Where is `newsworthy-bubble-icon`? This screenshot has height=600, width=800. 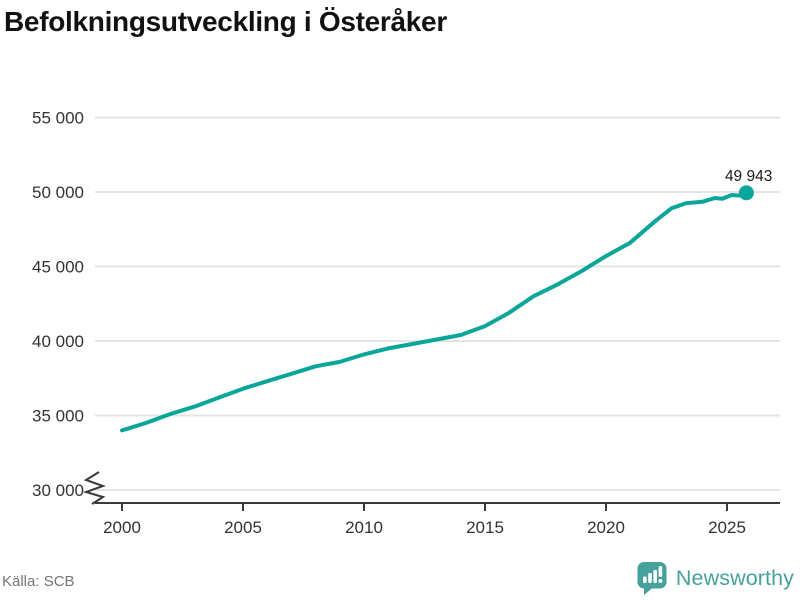 newsworthy-bubble-icon is located at coordinates (652, 578).